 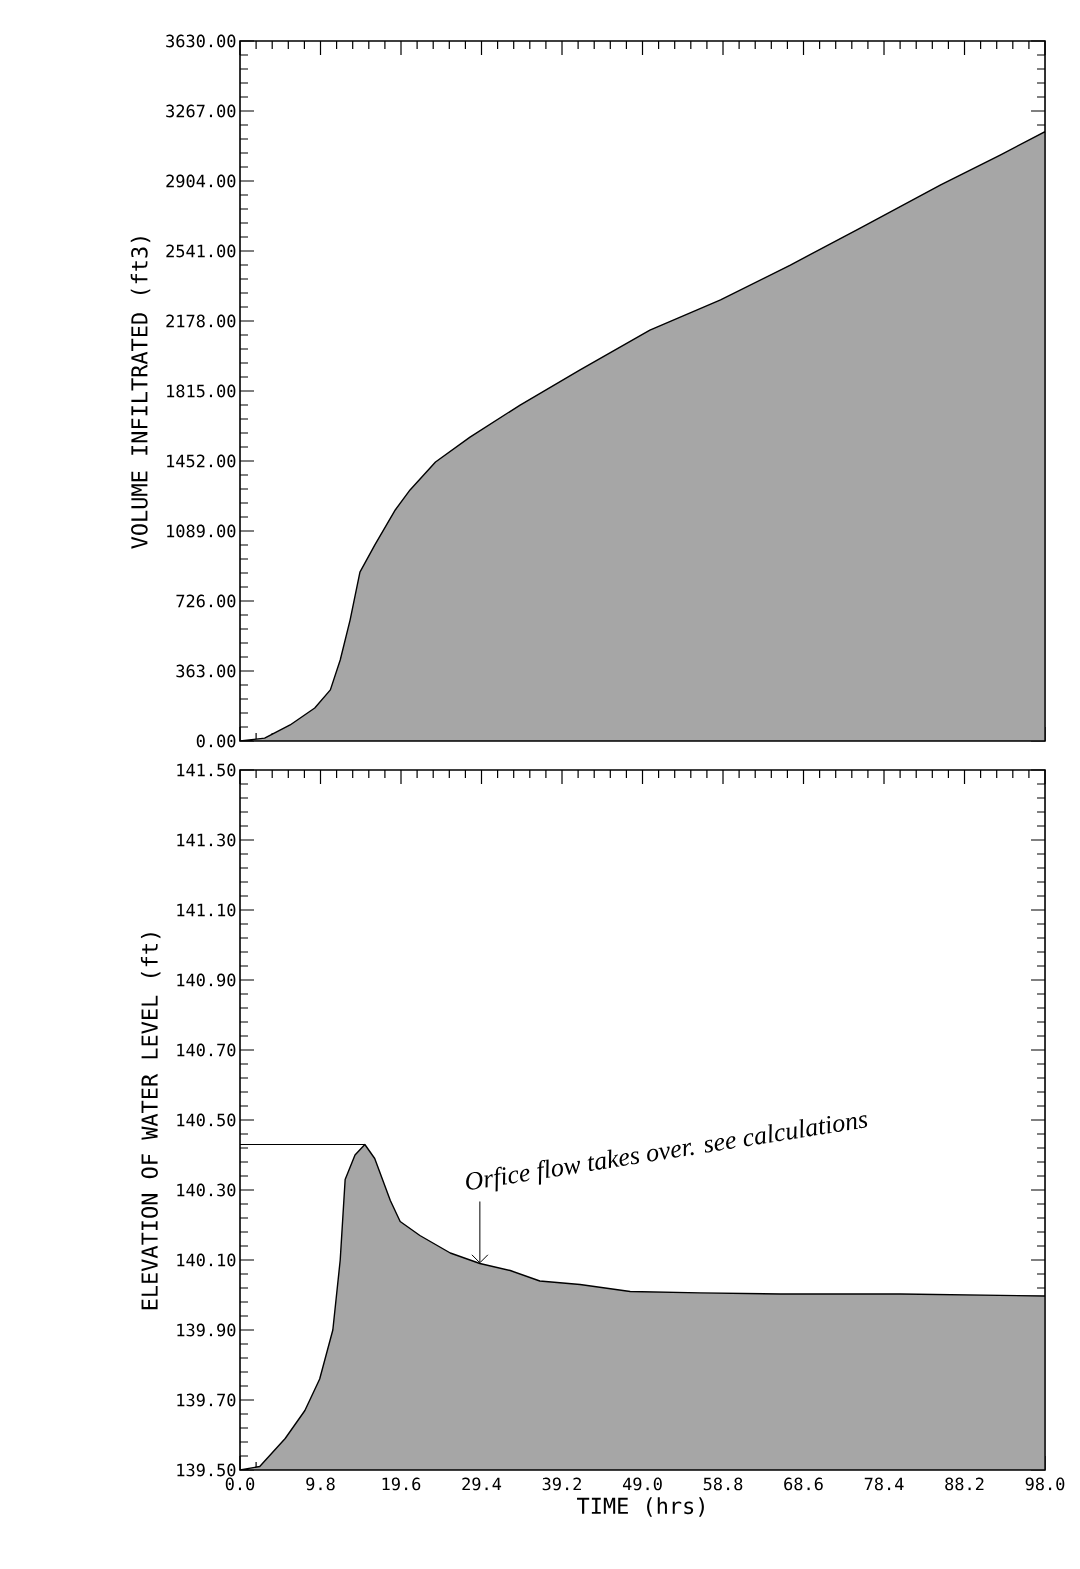 I want to click on y-tick-label: 140.90, so click(x=206, y=980).